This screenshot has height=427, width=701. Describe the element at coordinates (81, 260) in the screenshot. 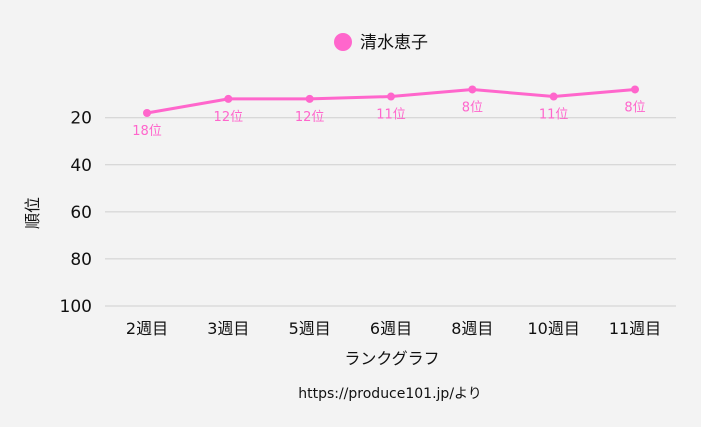

I see `y-tick-label: 80` at that location.